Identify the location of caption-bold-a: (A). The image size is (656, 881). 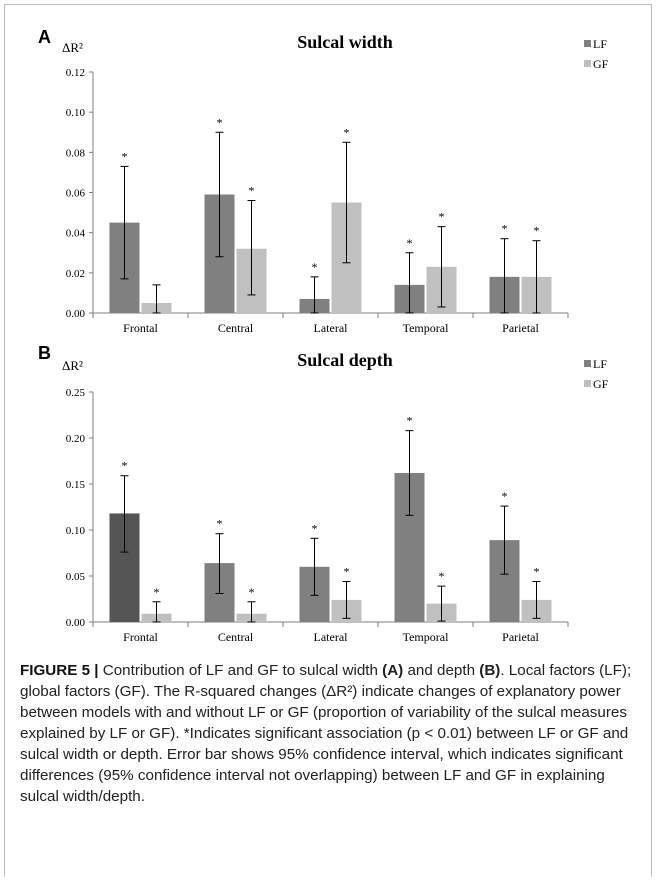
(393, 670).